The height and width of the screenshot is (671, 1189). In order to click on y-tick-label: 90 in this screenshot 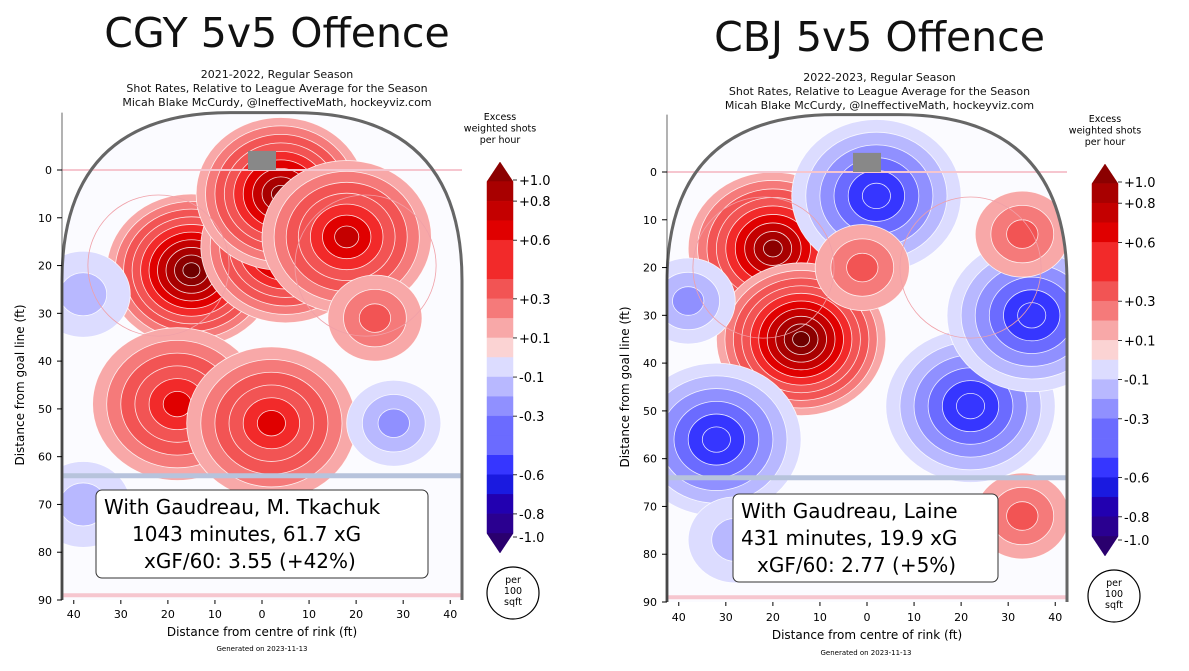, I will do `click(650, 602)`.